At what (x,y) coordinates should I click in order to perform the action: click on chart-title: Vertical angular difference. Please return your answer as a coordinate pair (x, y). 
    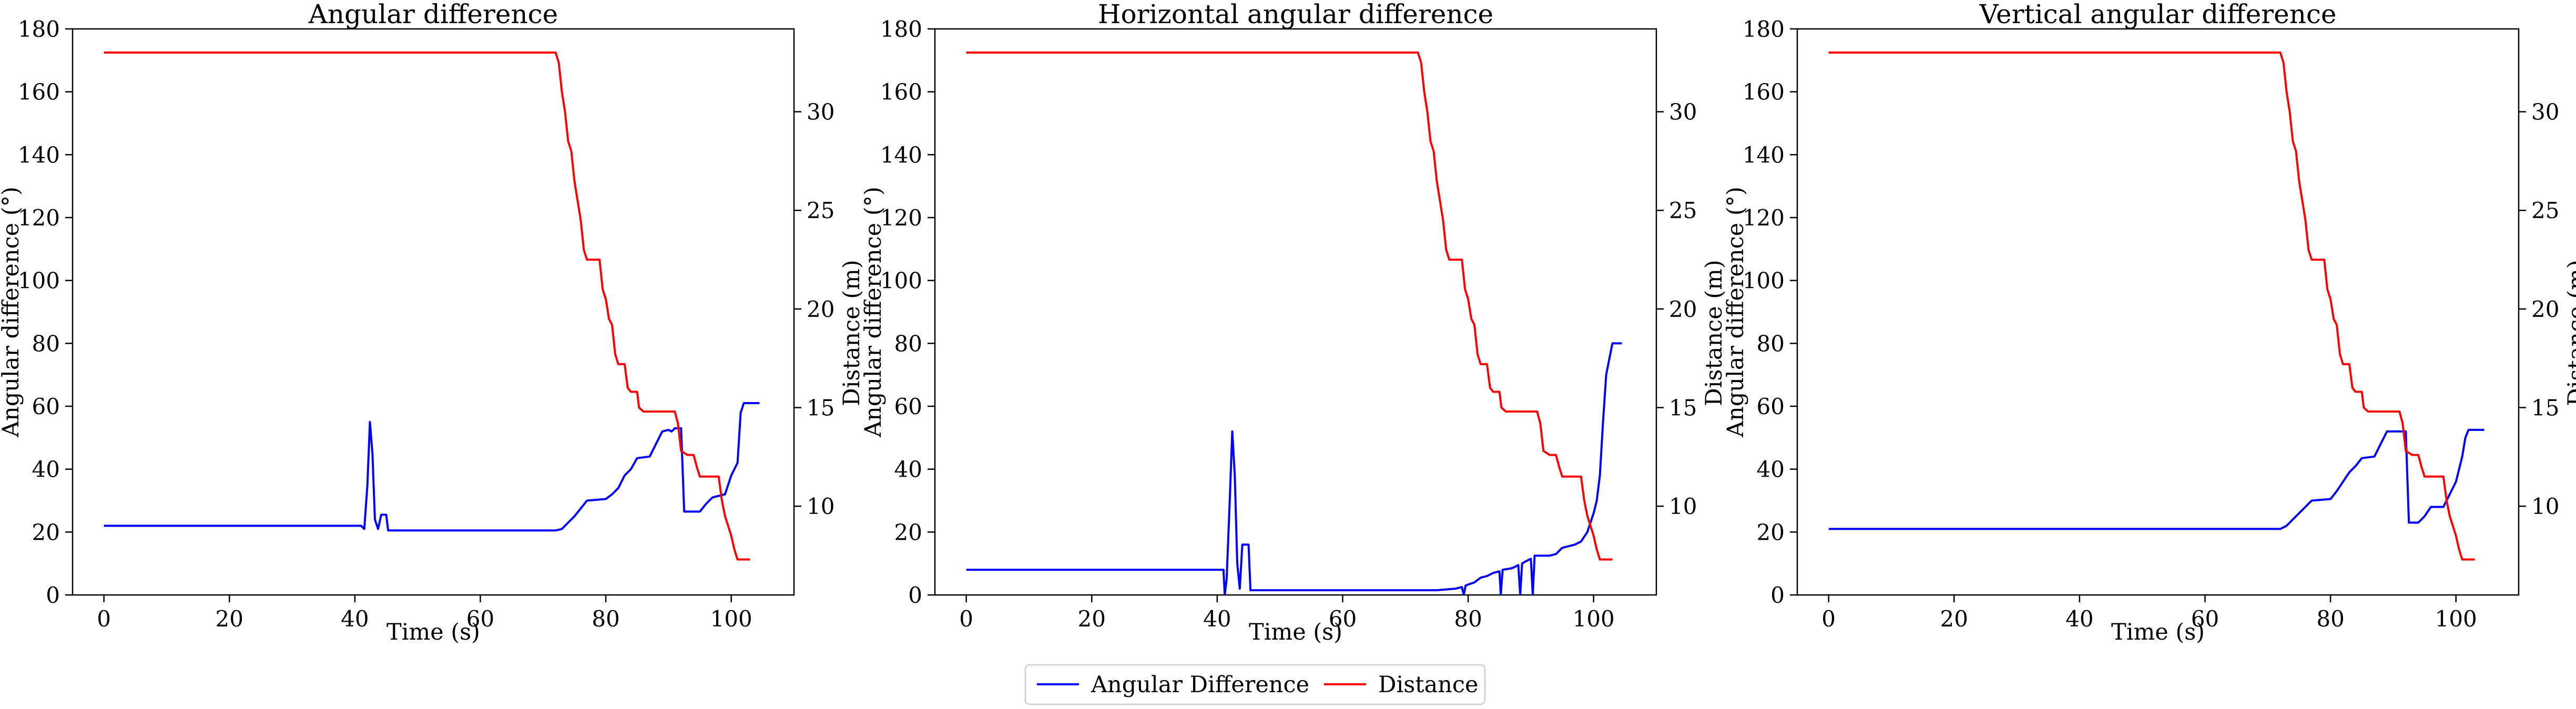
    Looking at the image, I should click on (2157, 14).